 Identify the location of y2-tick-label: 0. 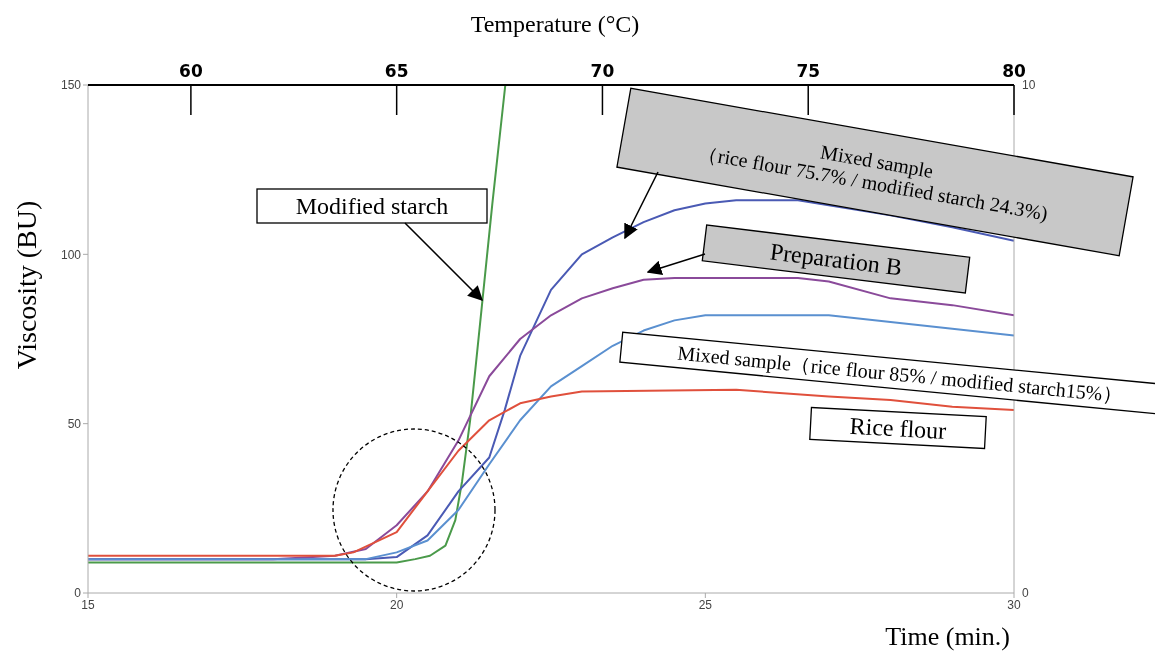
(1025, 593).